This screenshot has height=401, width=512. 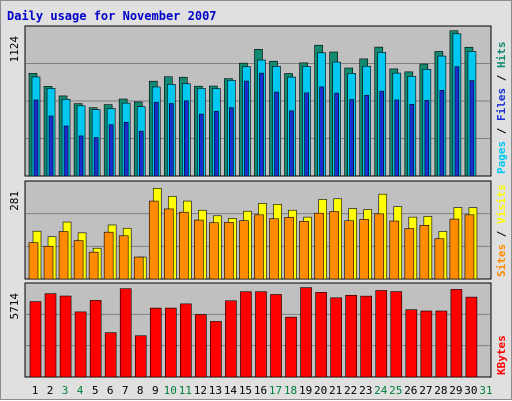 What do you see at coordinates (14, 49) in the screenshot?
I see `axis-max-label: 1124` at bounding box center [14, 49].